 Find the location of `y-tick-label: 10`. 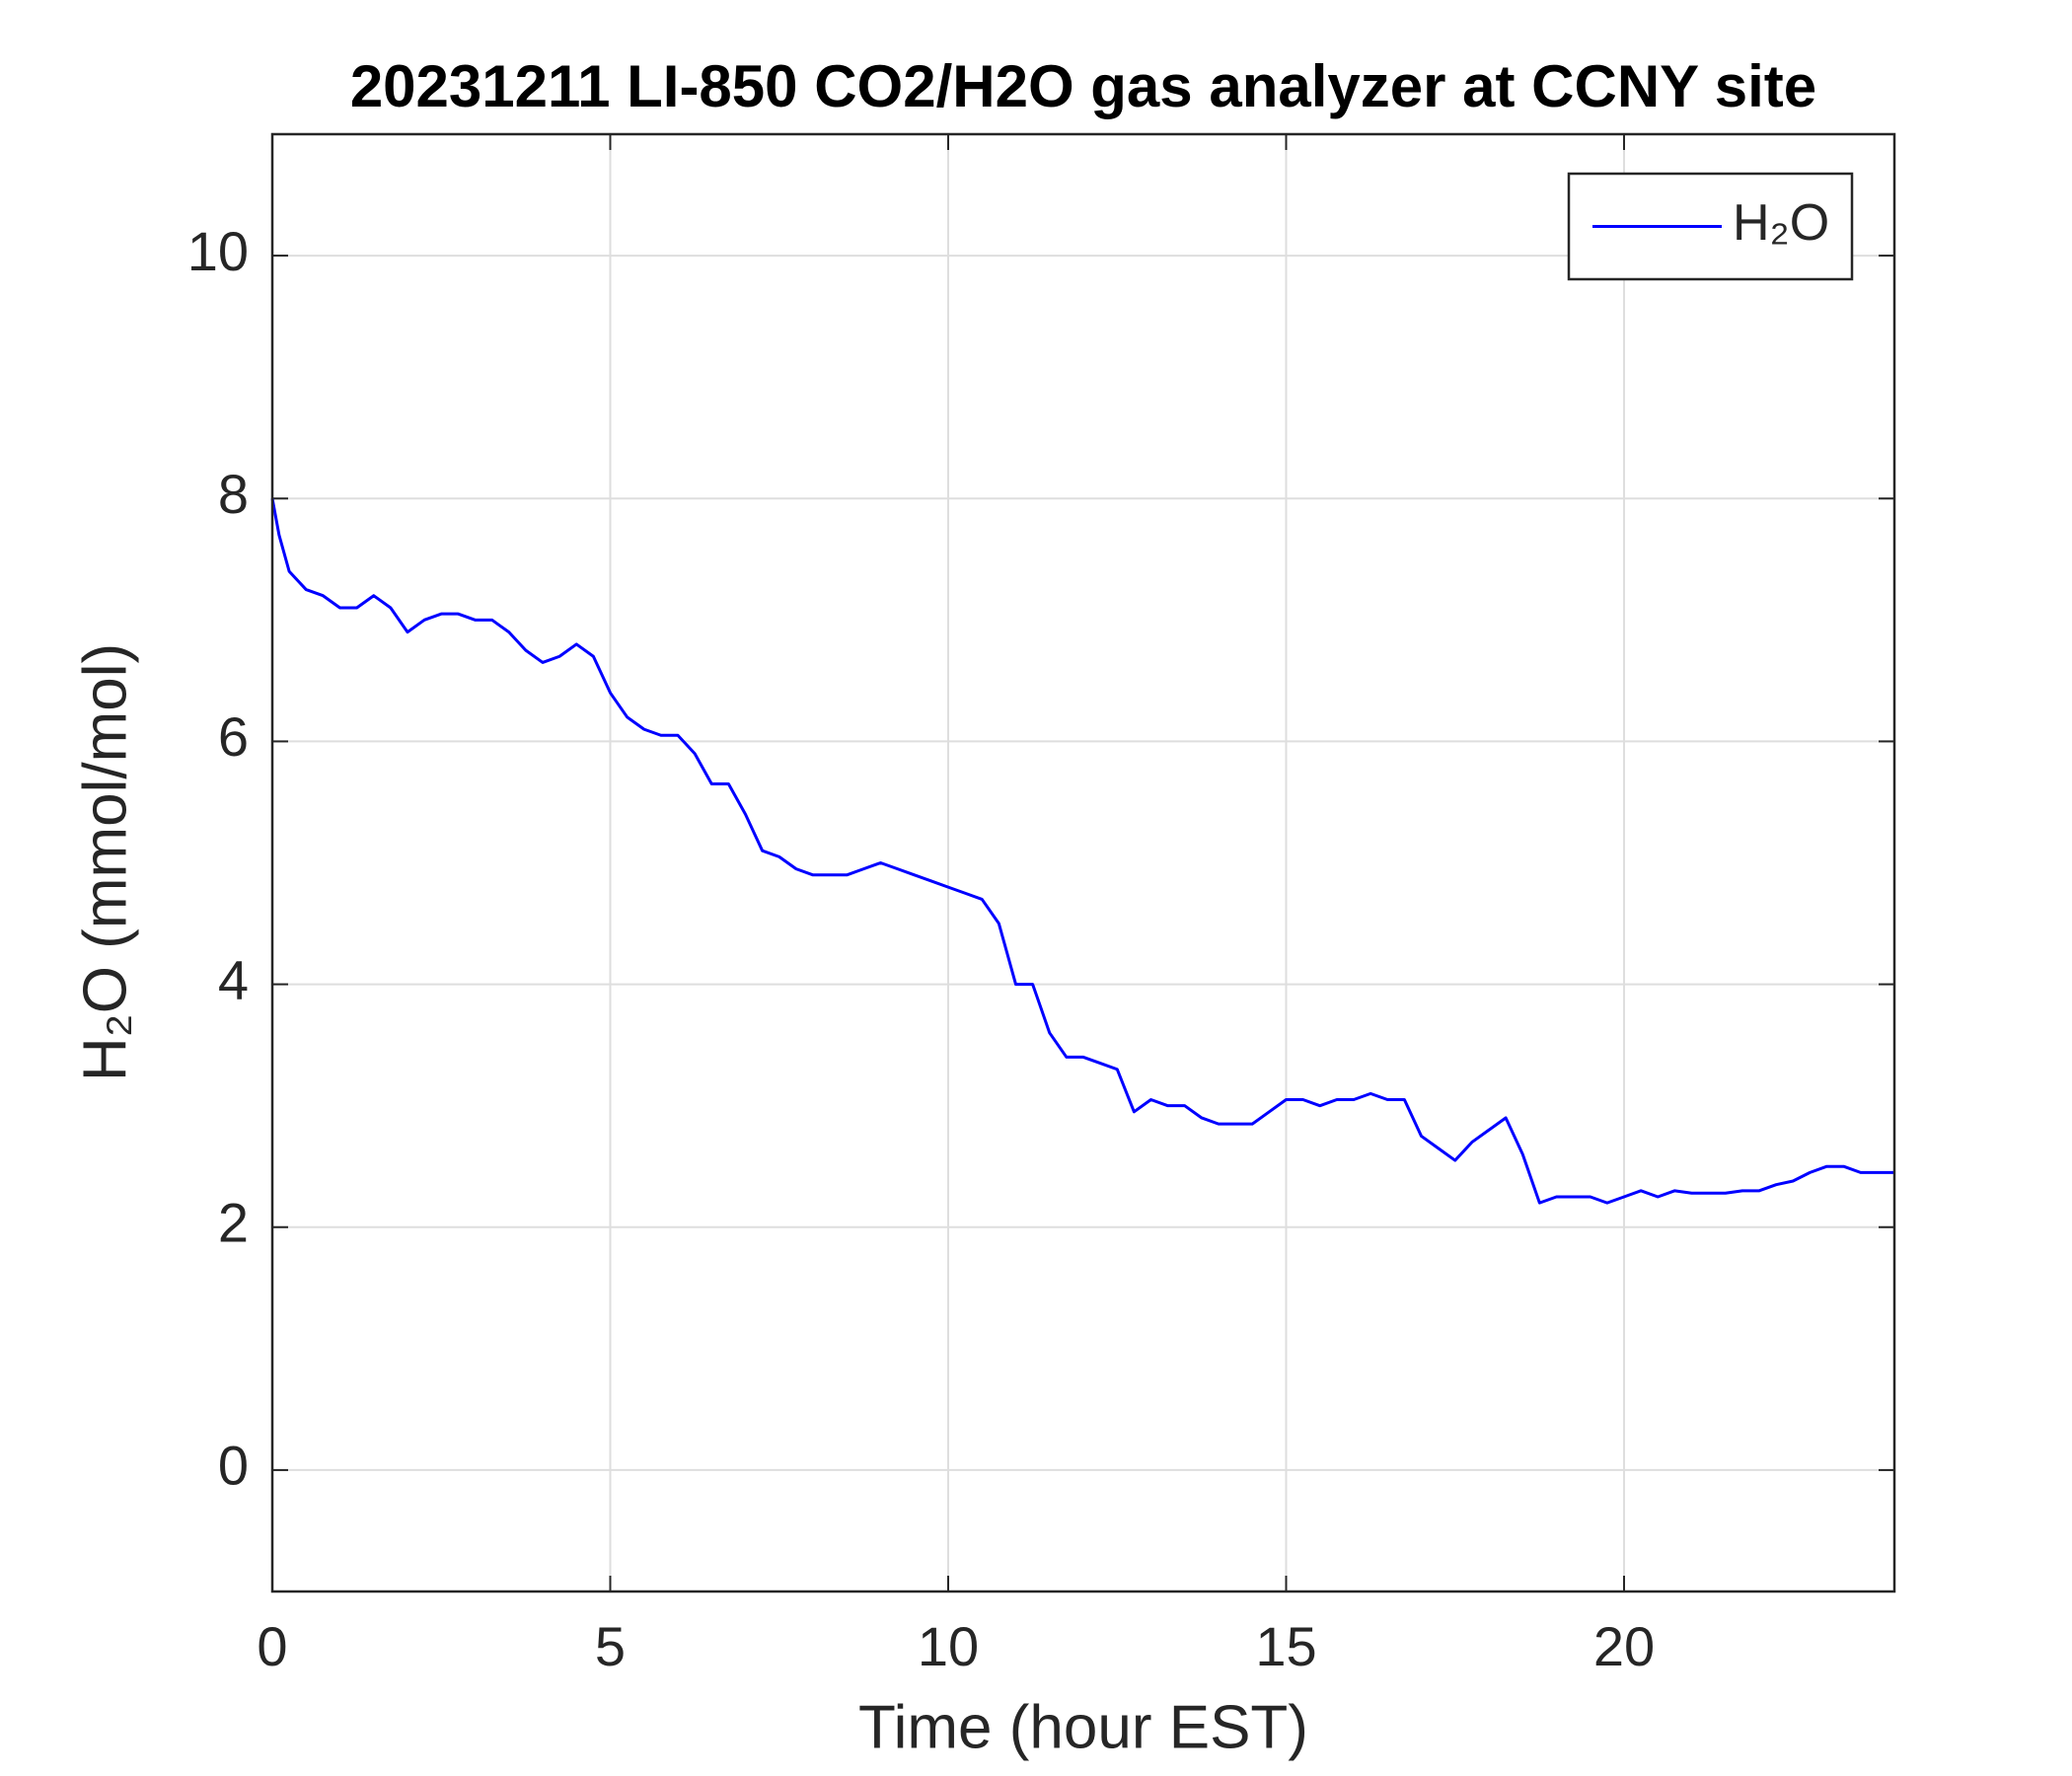

y-tick-label: 10 is located at coordinates (218, 251).